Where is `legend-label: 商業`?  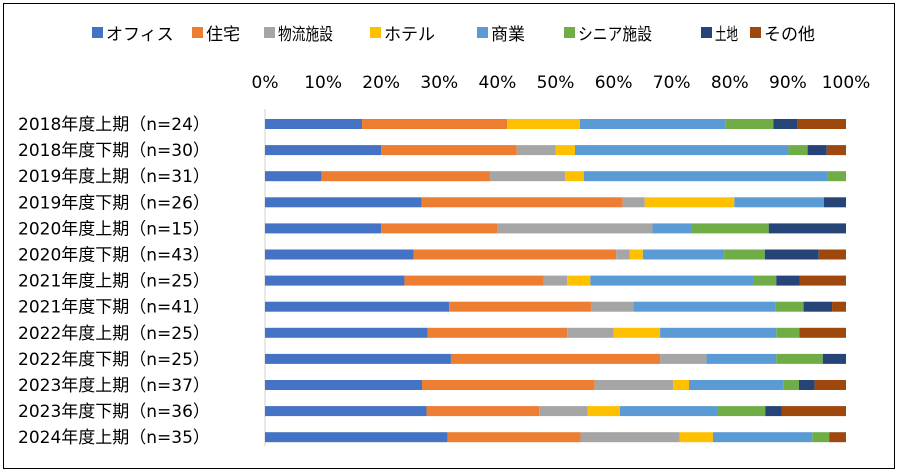
legend-label: 商業 is located at coordinates (508, 35).